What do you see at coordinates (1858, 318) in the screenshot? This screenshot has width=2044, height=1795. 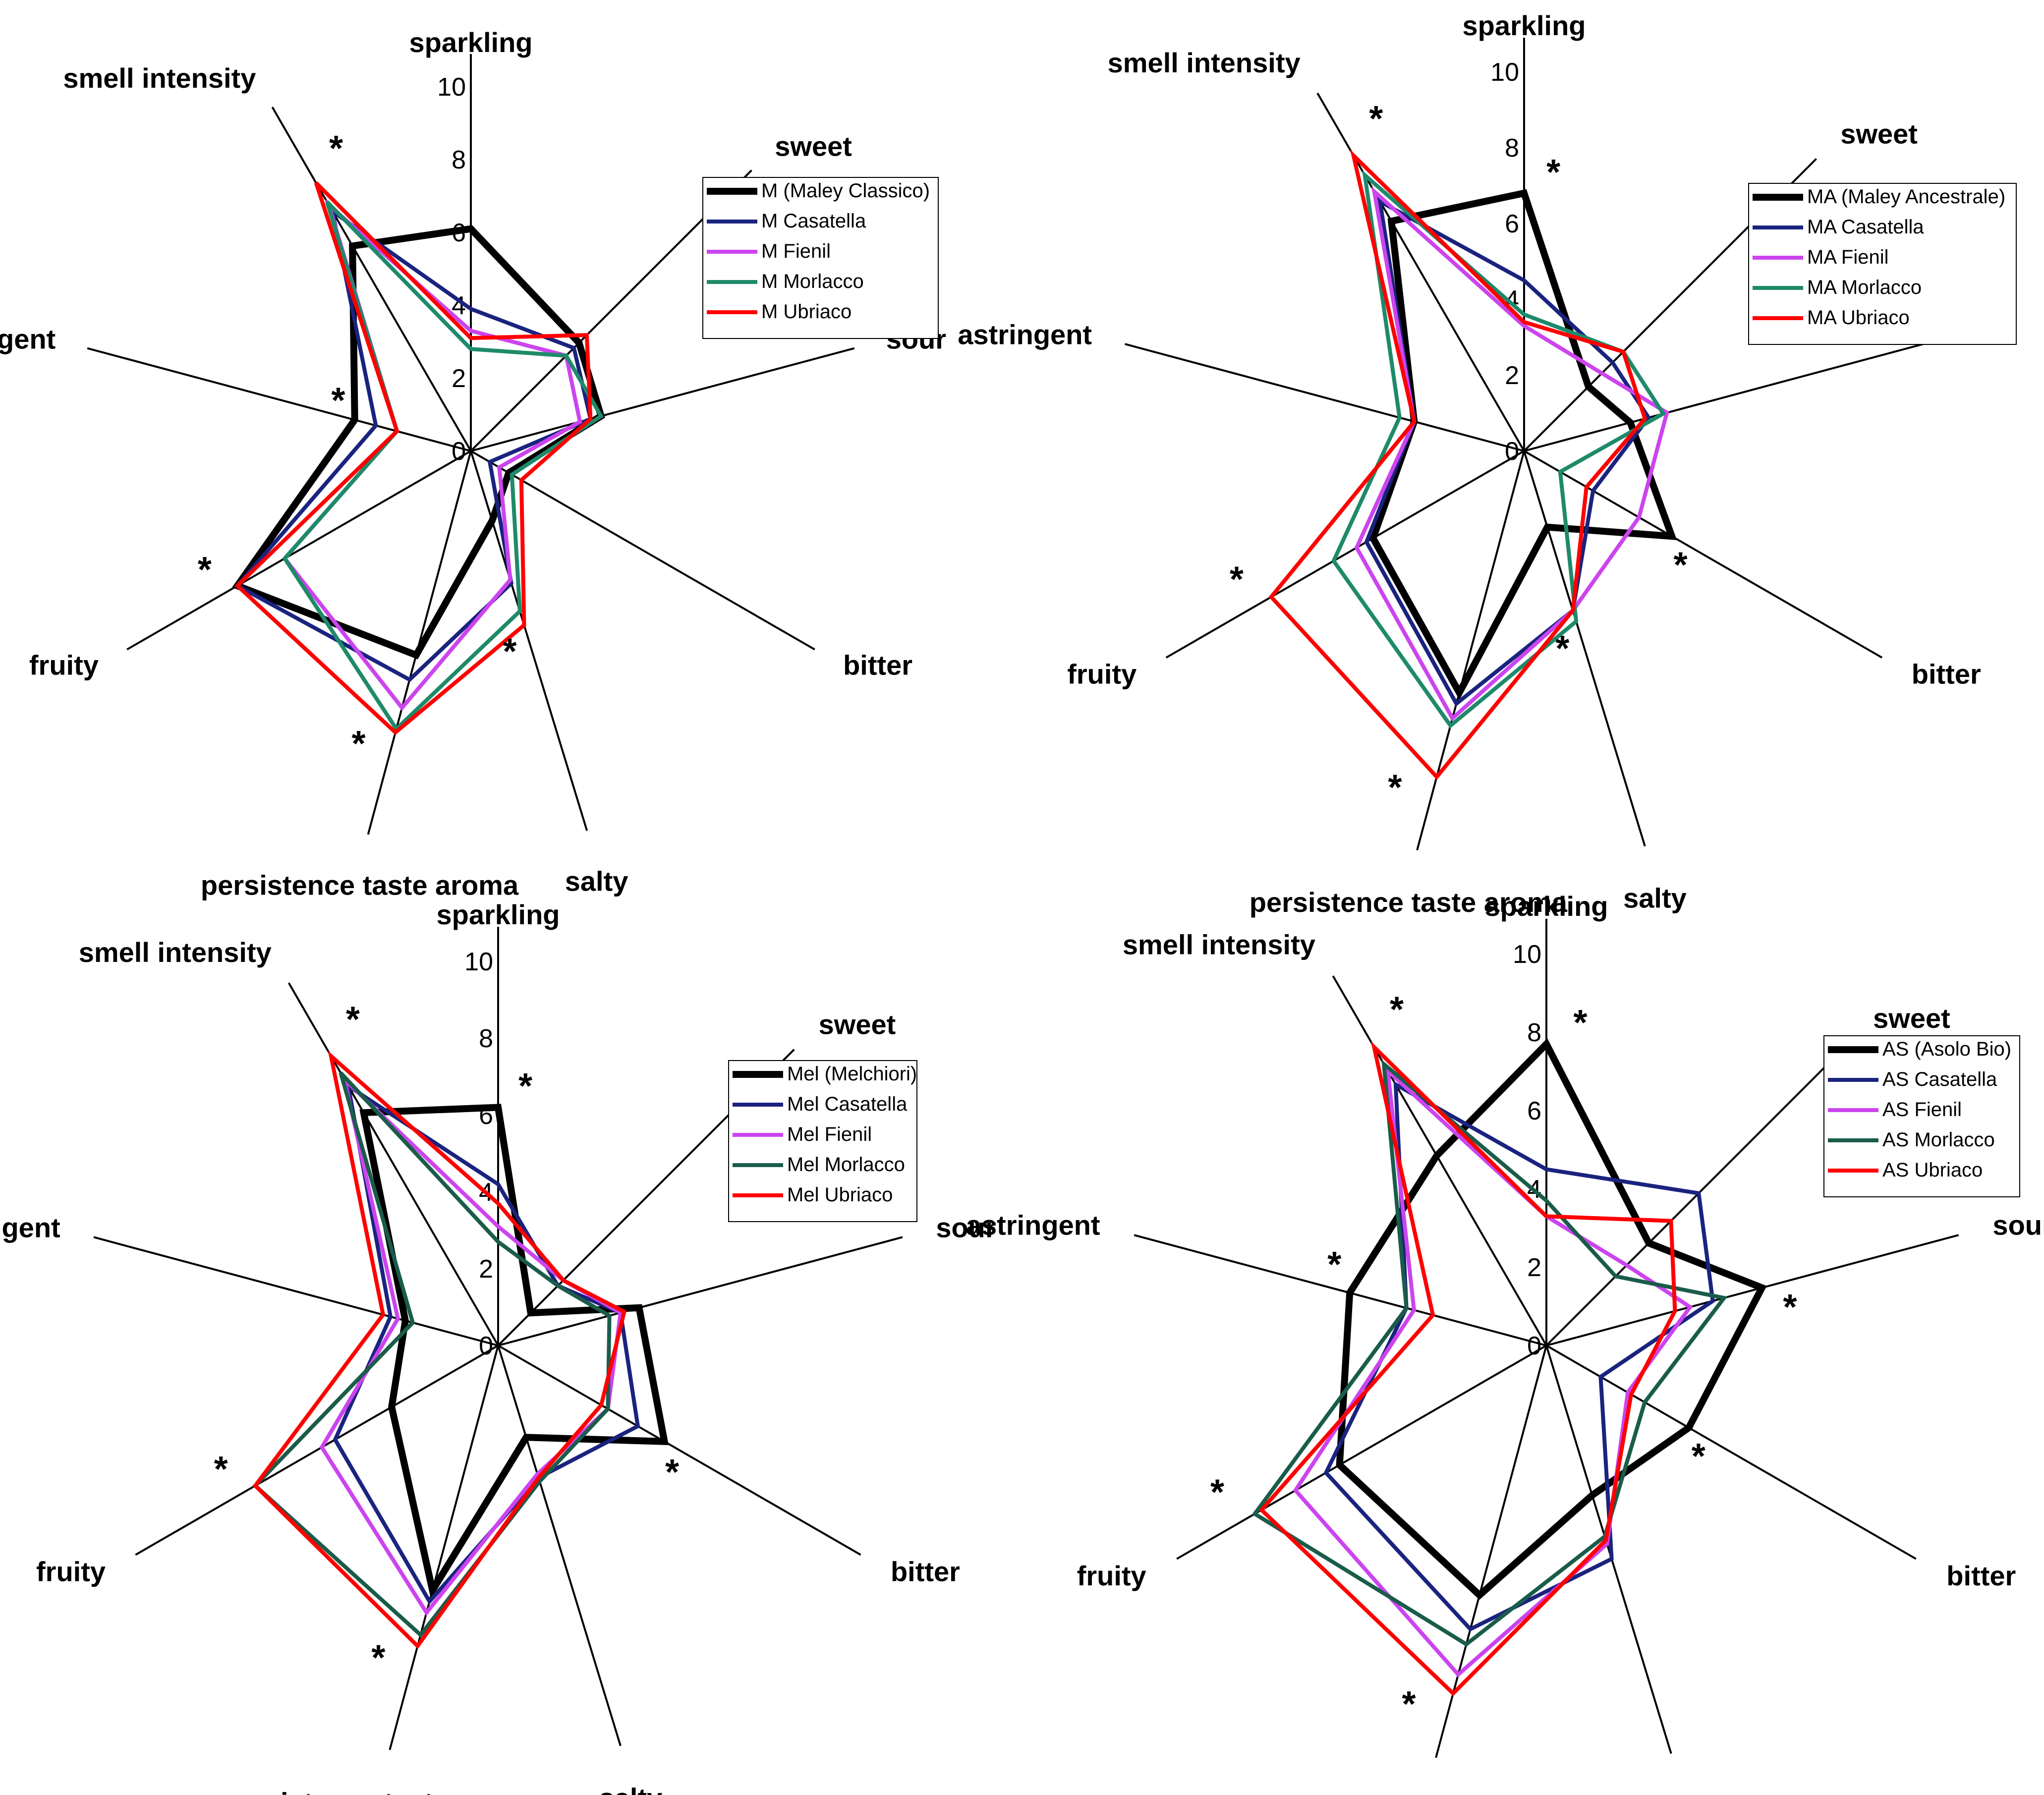 I see `legend-entry: MA Ubriaco` at bounding box center [1858, 318].